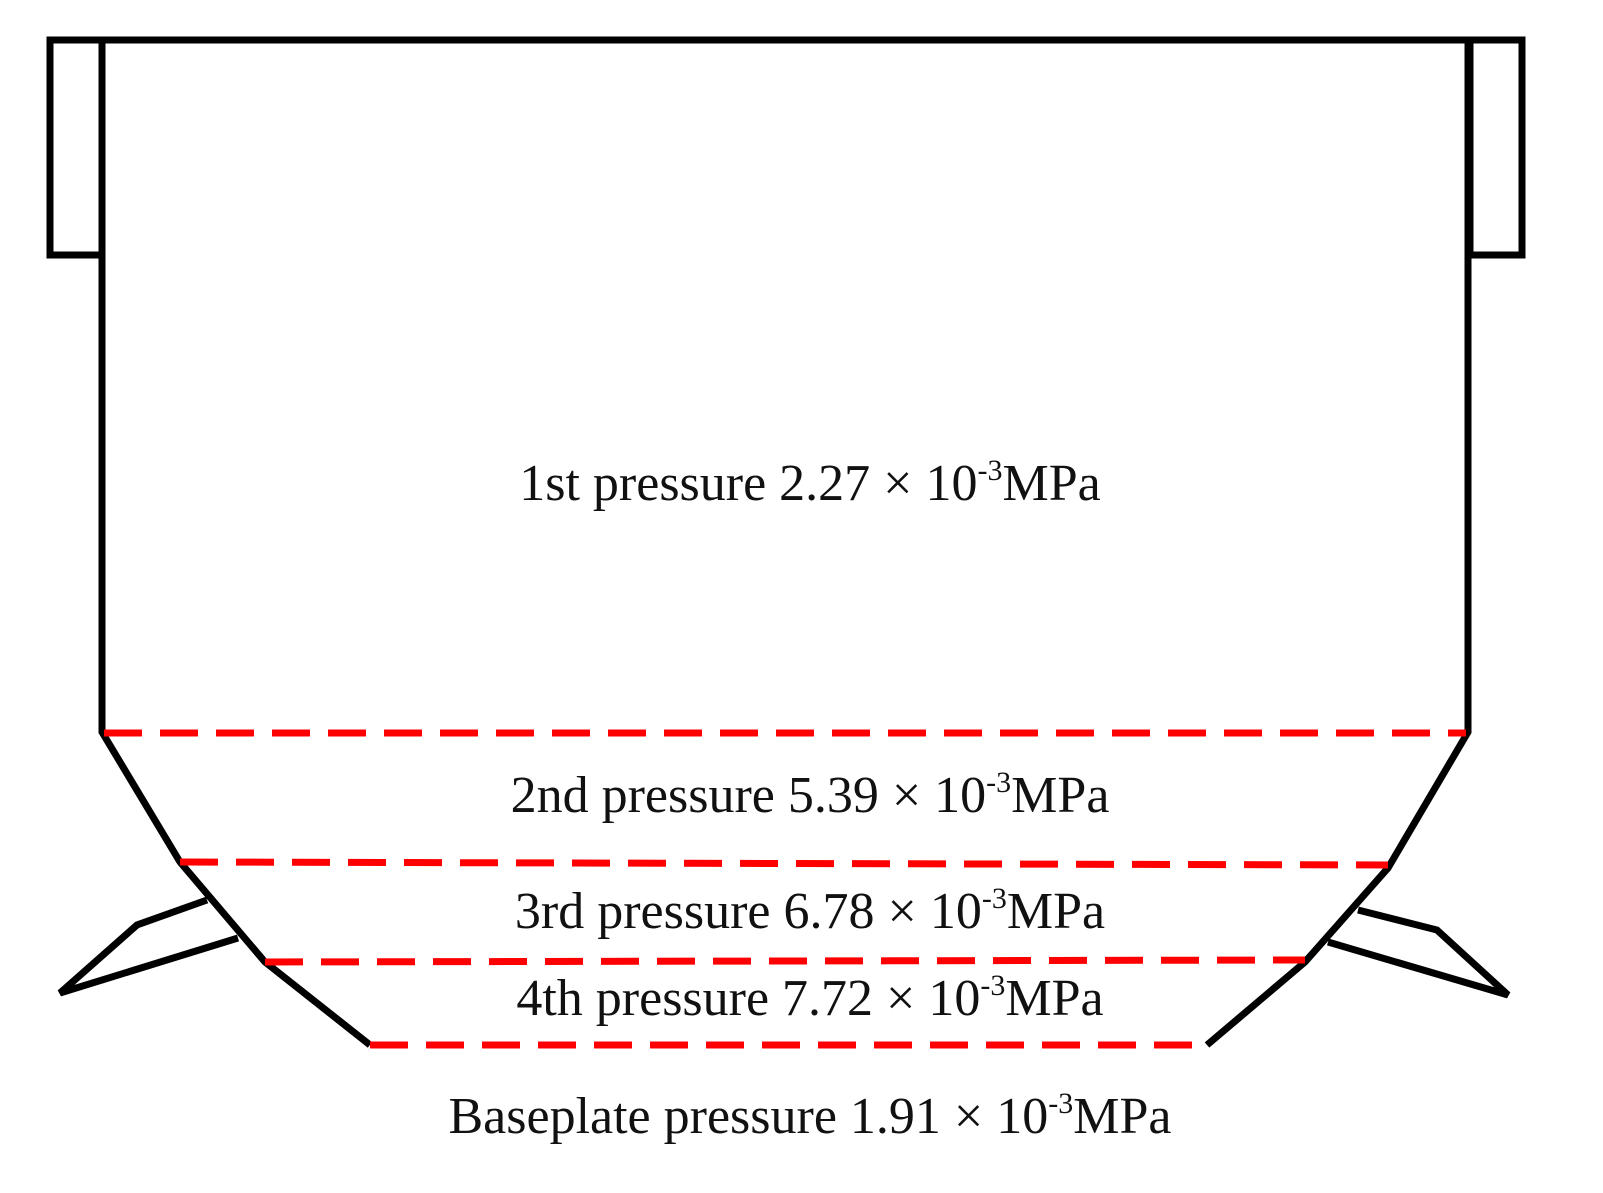  I want to click on label-text: 3rd pressure 6.78 × 10, so click(748, 911).